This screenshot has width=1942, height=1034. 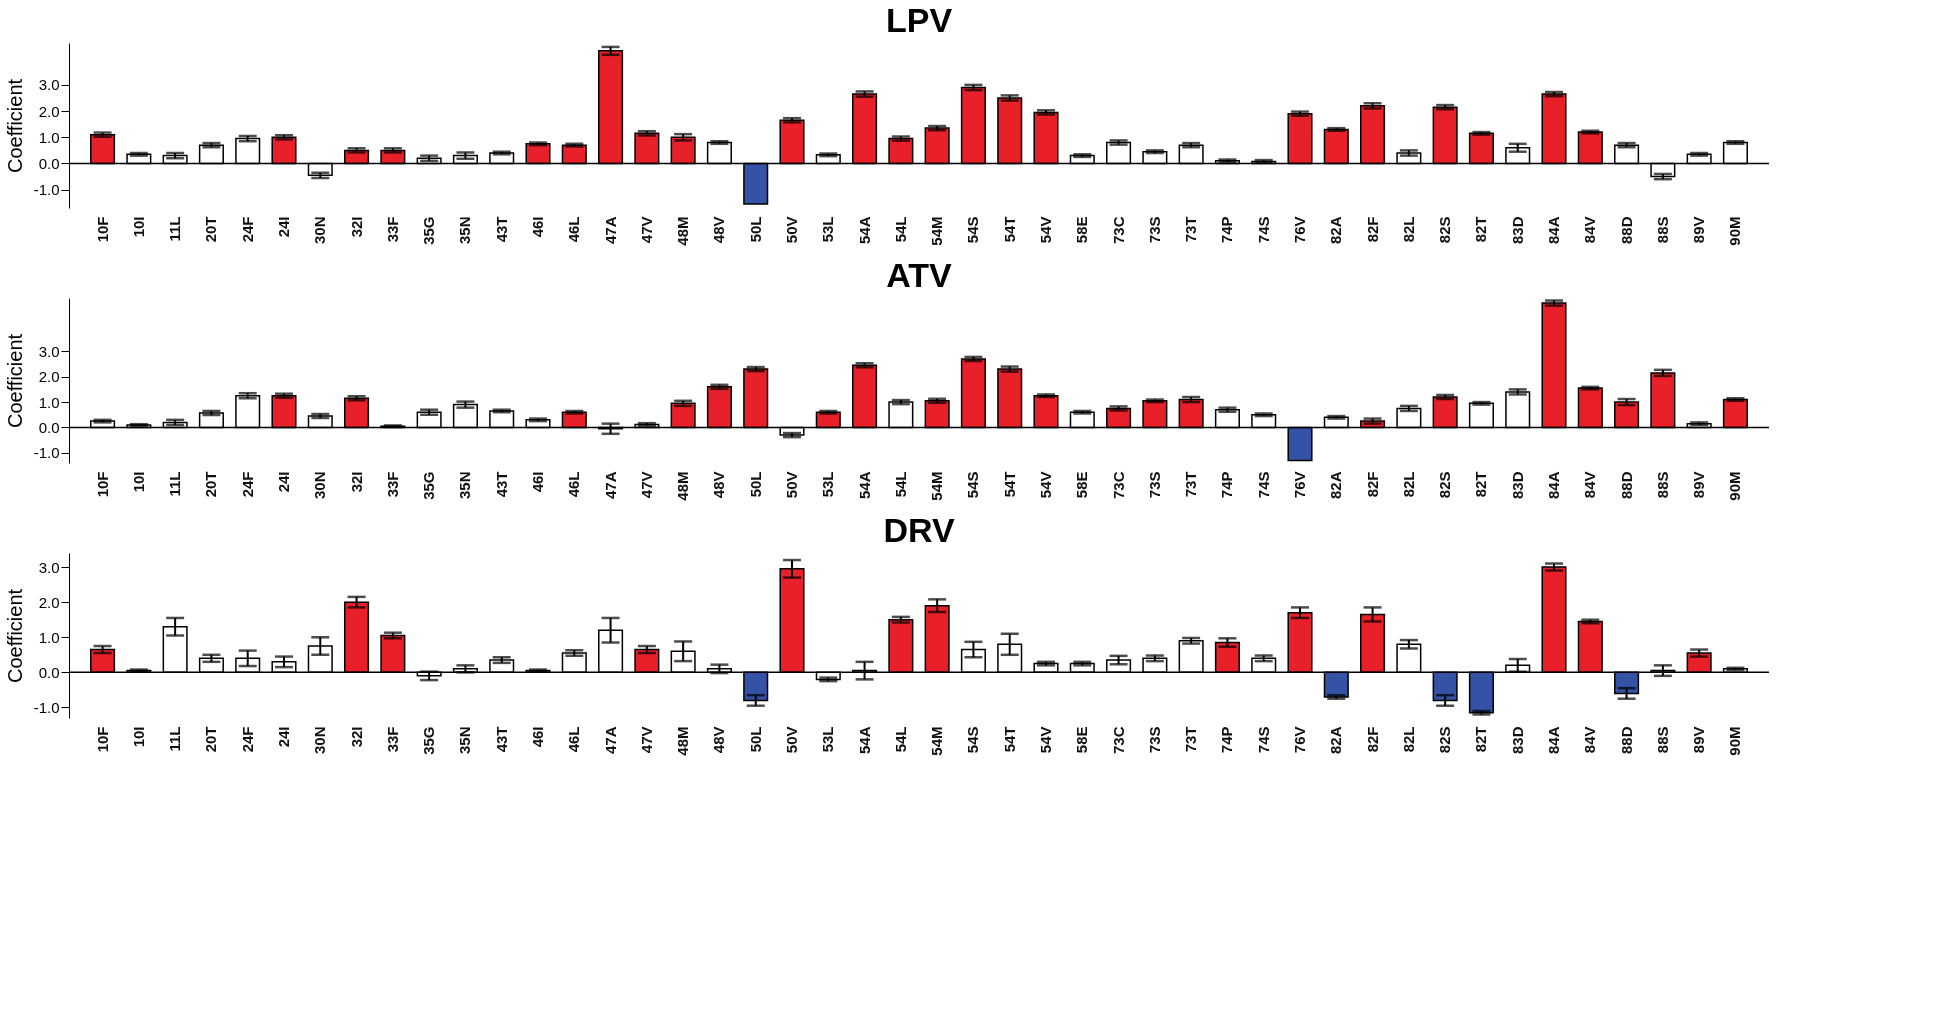 I want to click on x-tick-label: 54T, so click(x=1009, y=739).